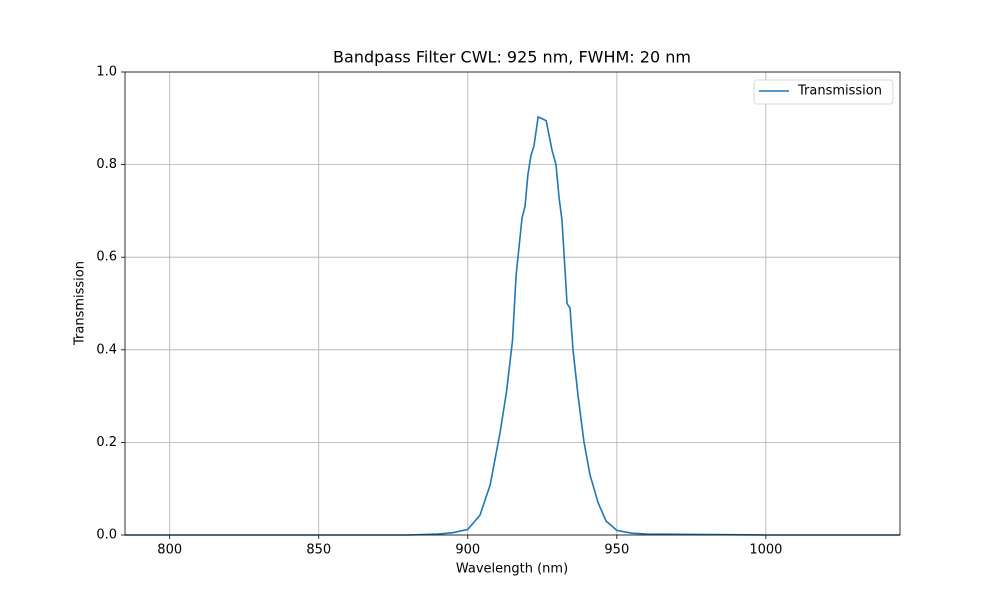 The image size is (1000, 600). What do you see at coordinates (765, 550) in the screenshot?
I see `x-tick-label: 1000` at bounding box center [765, 550].